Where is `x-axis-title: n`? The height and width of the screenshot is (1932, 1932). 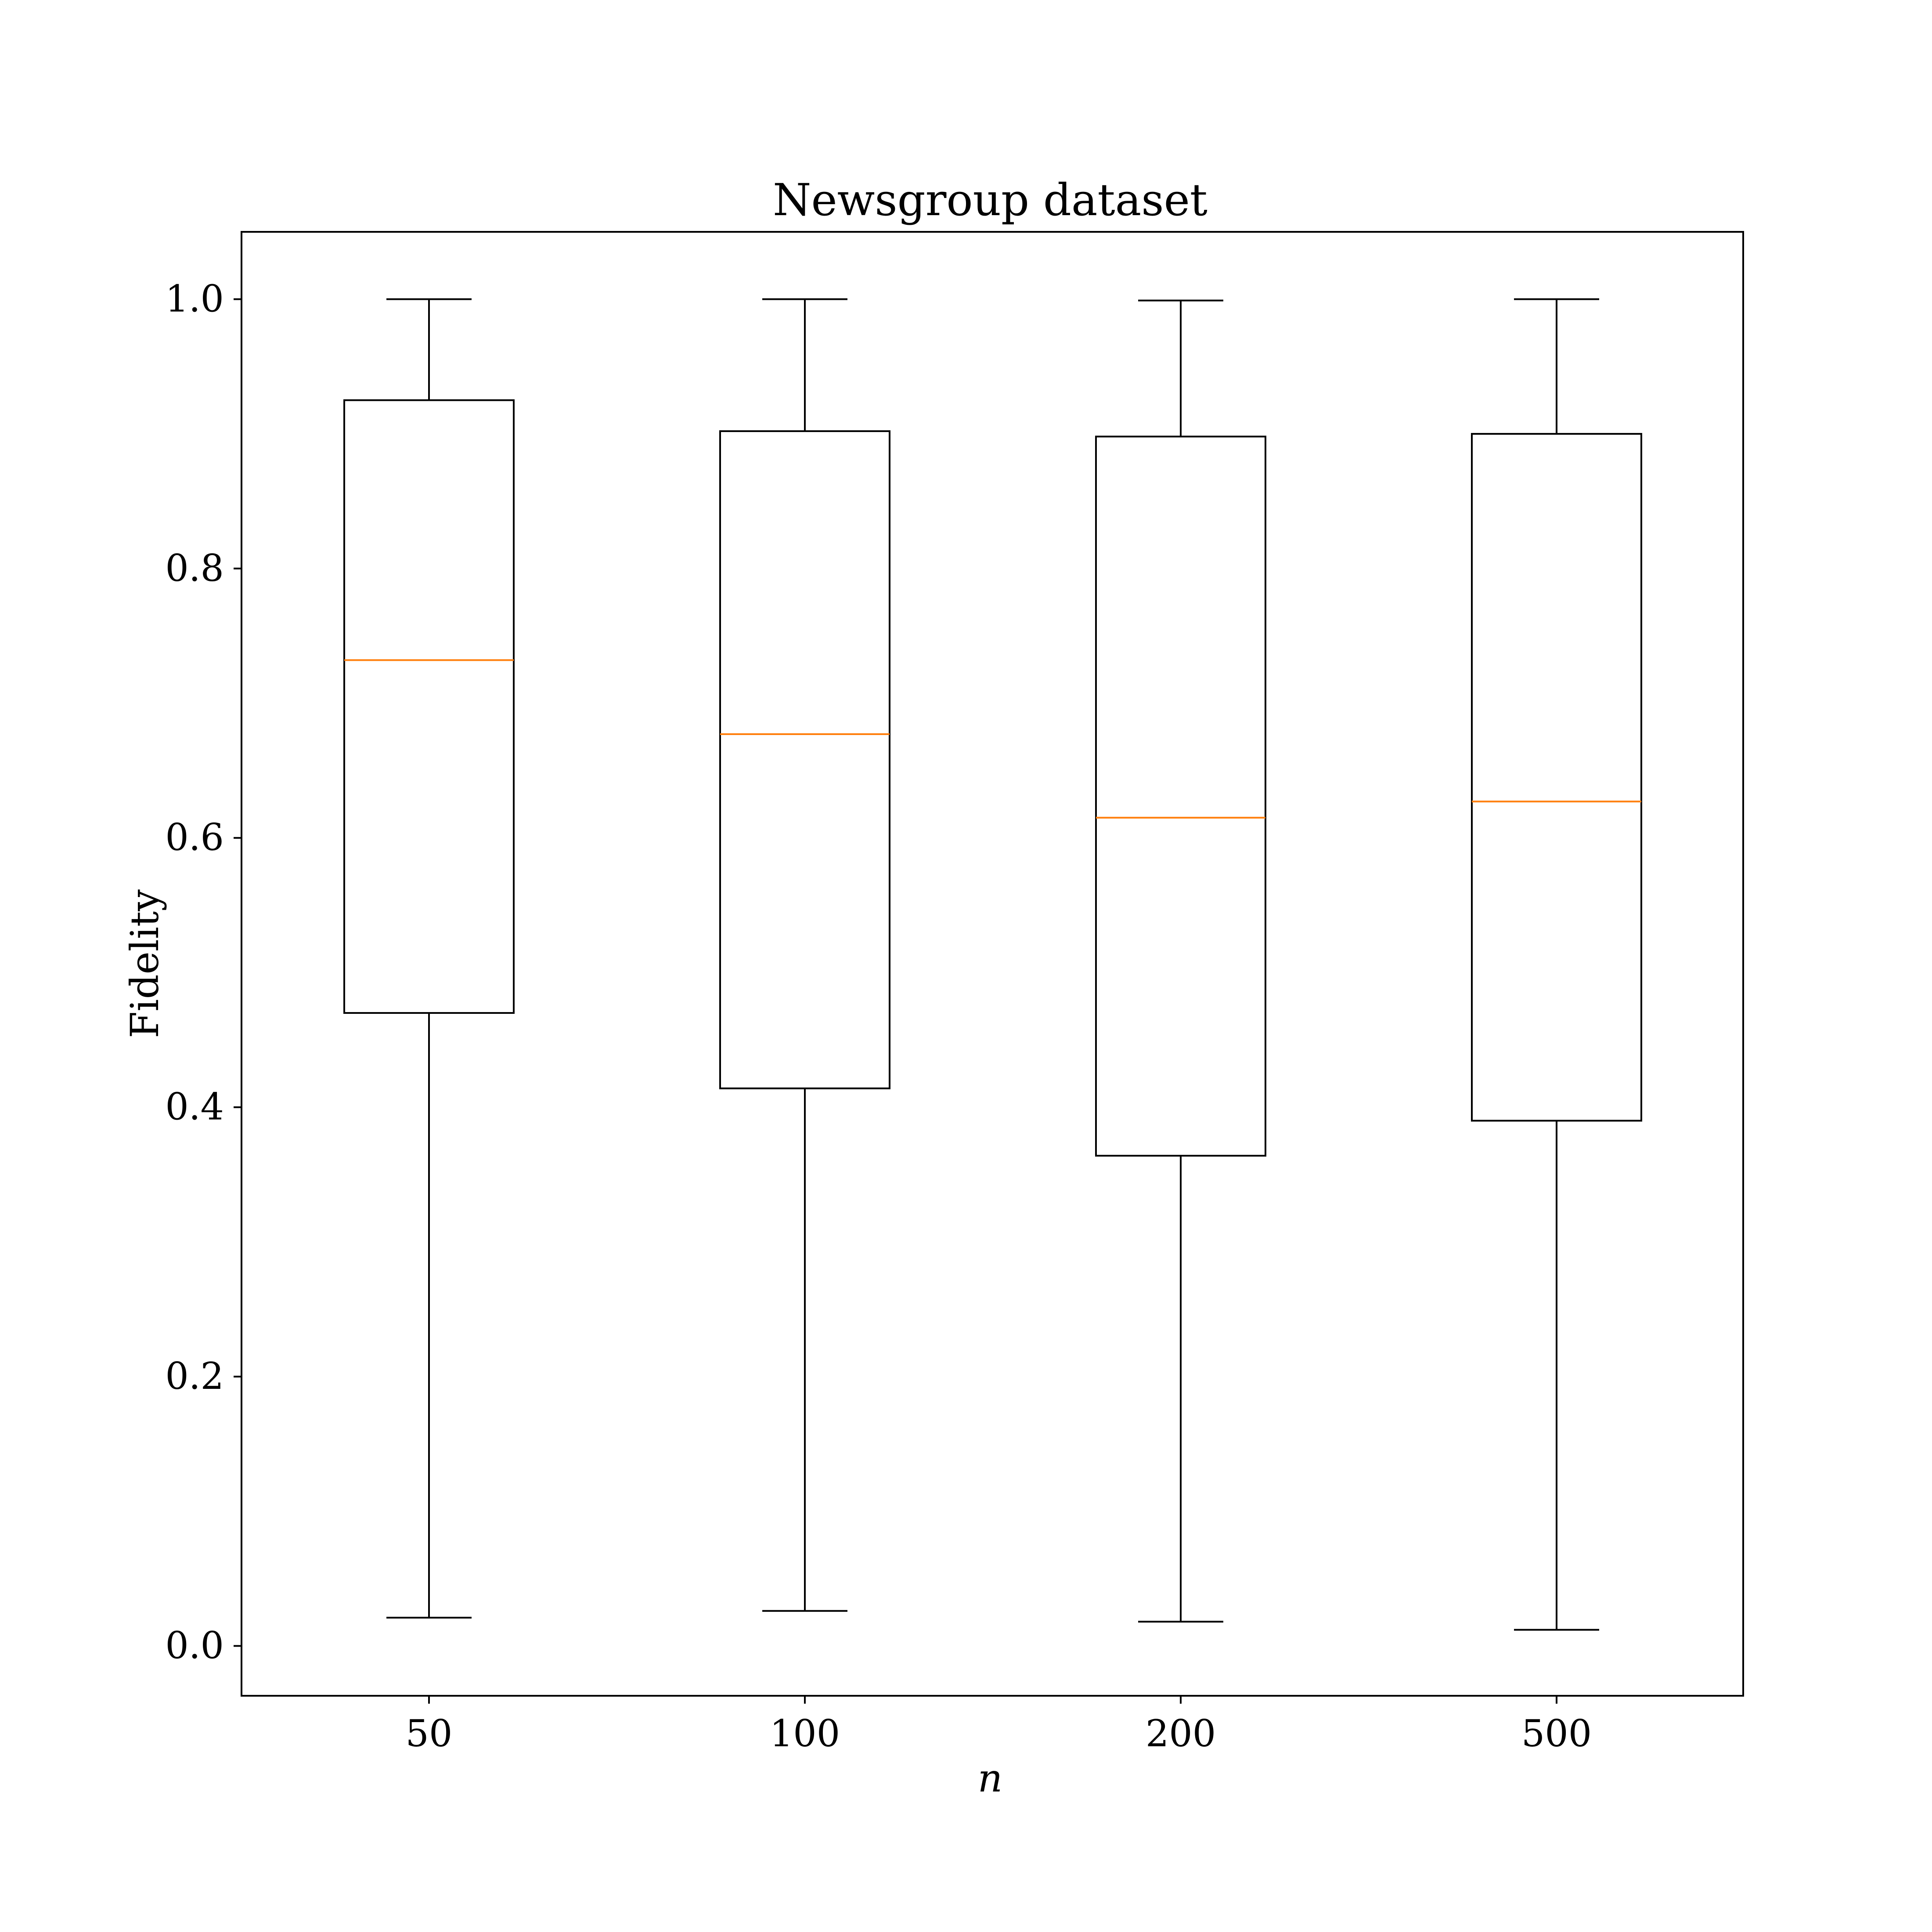 x-axis-title: n is located at coordinates (990, 1778).